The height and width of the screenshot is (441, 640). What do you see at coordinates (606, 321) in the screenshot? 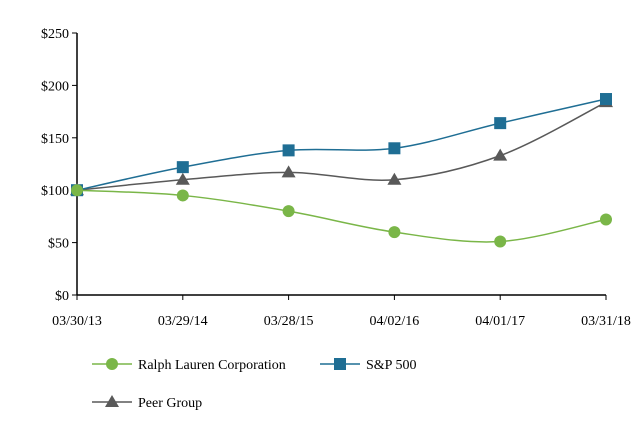
I see `x-tick-label: 03/31/18` at bounding box center [606, 321].